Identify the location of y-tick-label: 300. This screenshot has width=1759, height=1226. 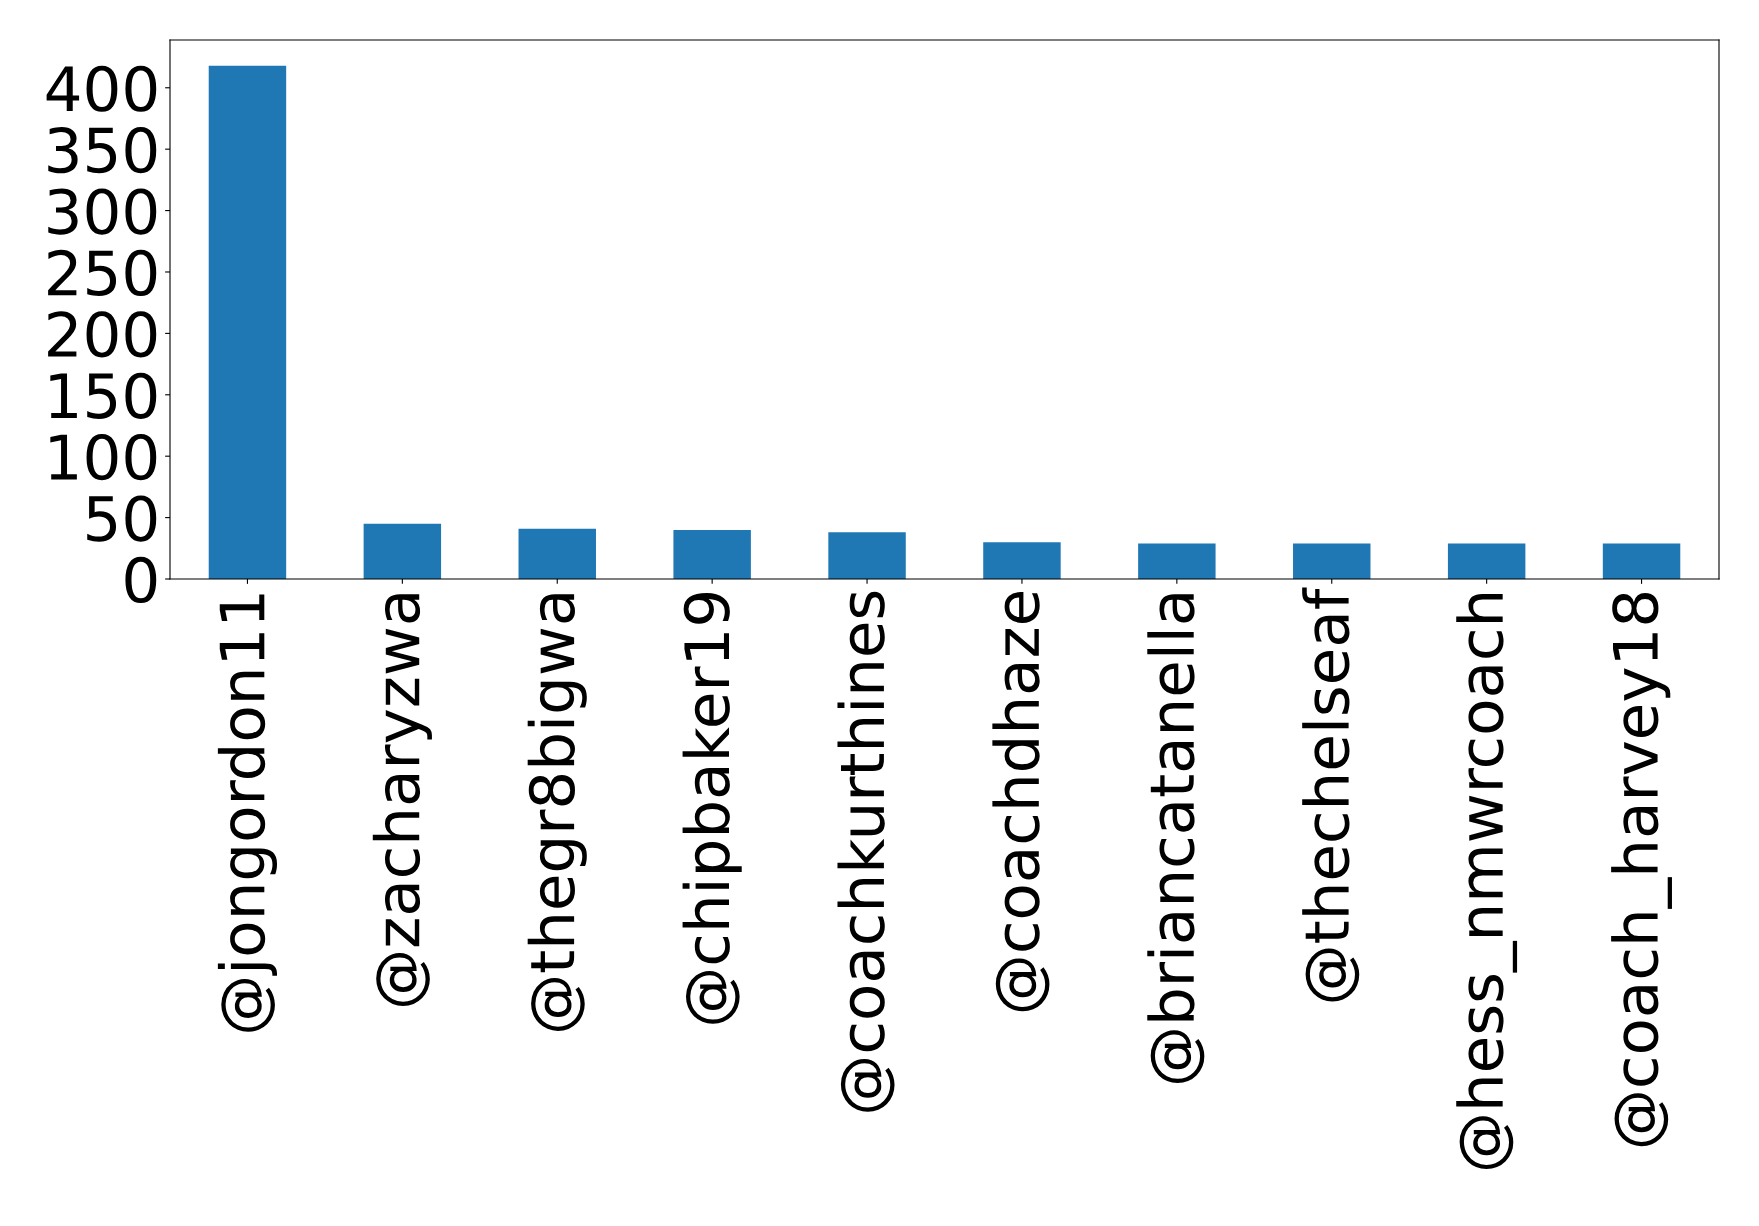
(102, 211).